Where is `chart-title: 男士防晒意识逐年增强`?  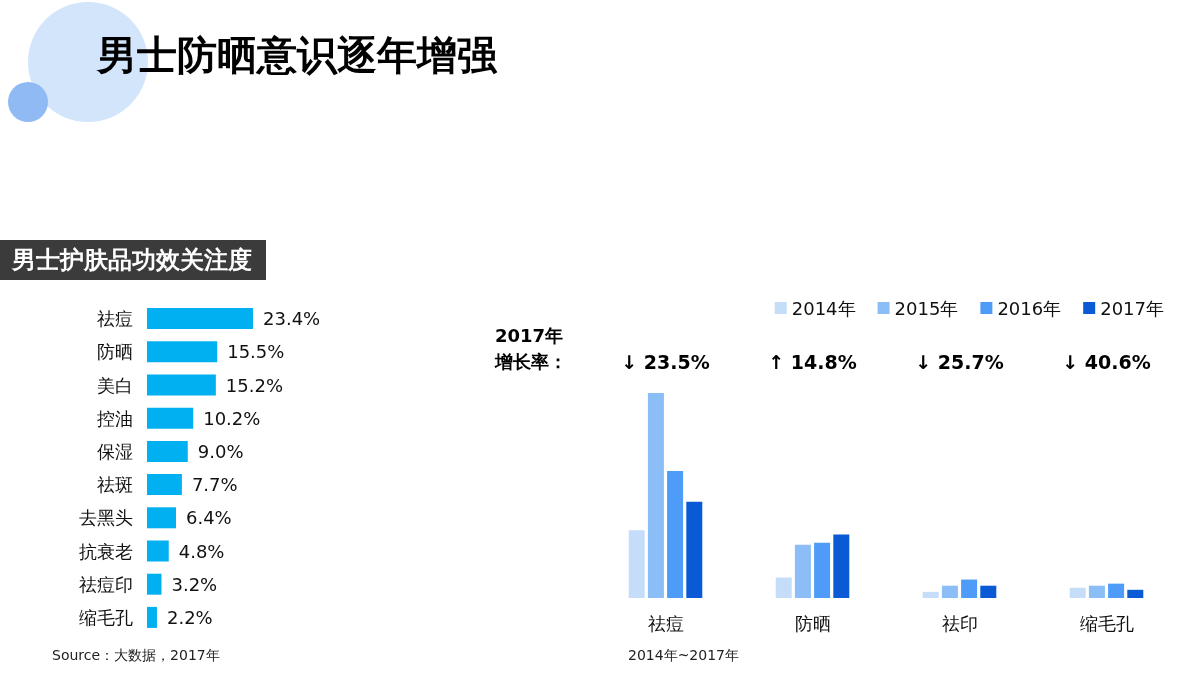
chart-title: 男士防晒意识逐年增强 is located at coordinates (297, 55).